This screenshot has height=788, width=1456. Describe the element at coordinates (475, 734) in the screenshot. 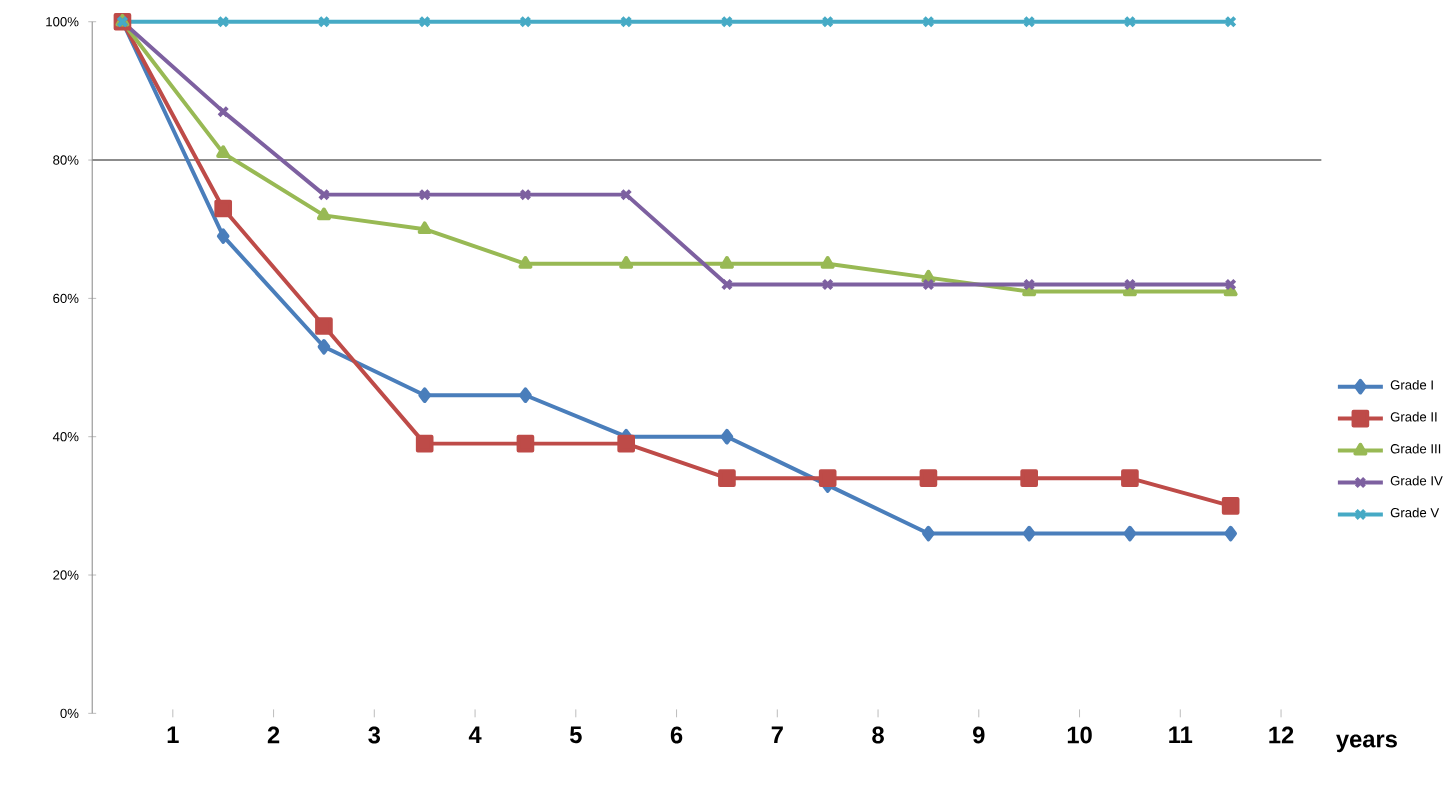

I see `x-tick-label: 4` at that location.